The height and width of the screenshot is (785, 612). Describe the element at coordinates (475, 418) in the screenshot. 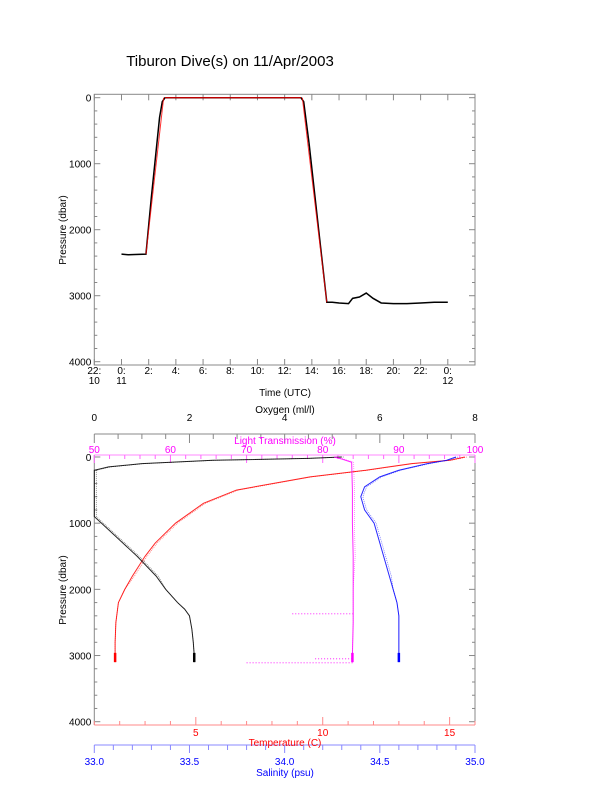

I see `oxygen-tick-label: 8` at that location.